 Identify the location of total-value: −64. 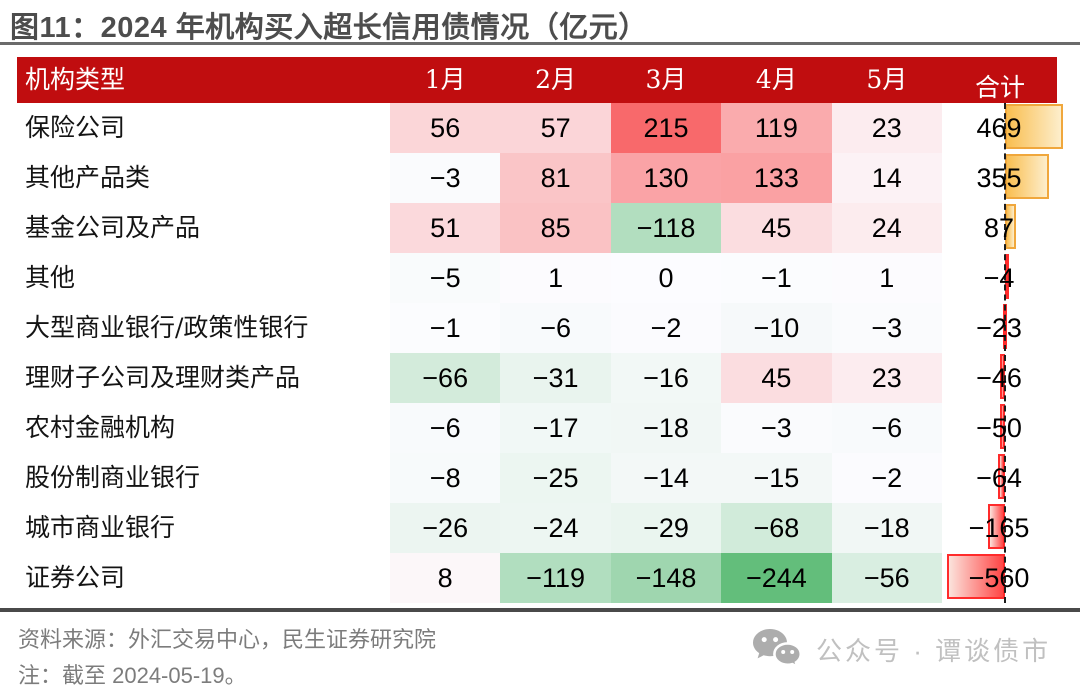
(999, 478).